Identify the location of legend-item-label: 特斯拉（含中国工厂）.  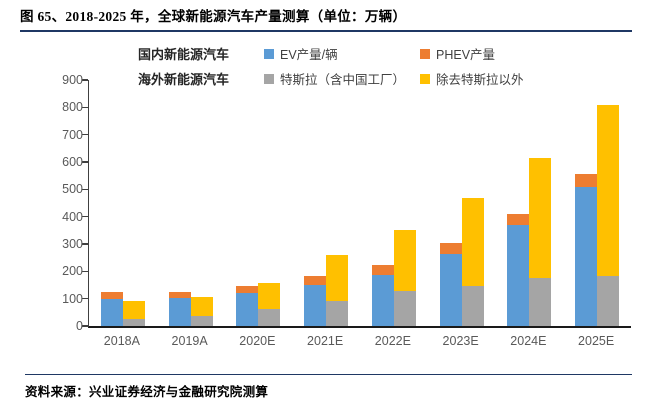
(343, 80).